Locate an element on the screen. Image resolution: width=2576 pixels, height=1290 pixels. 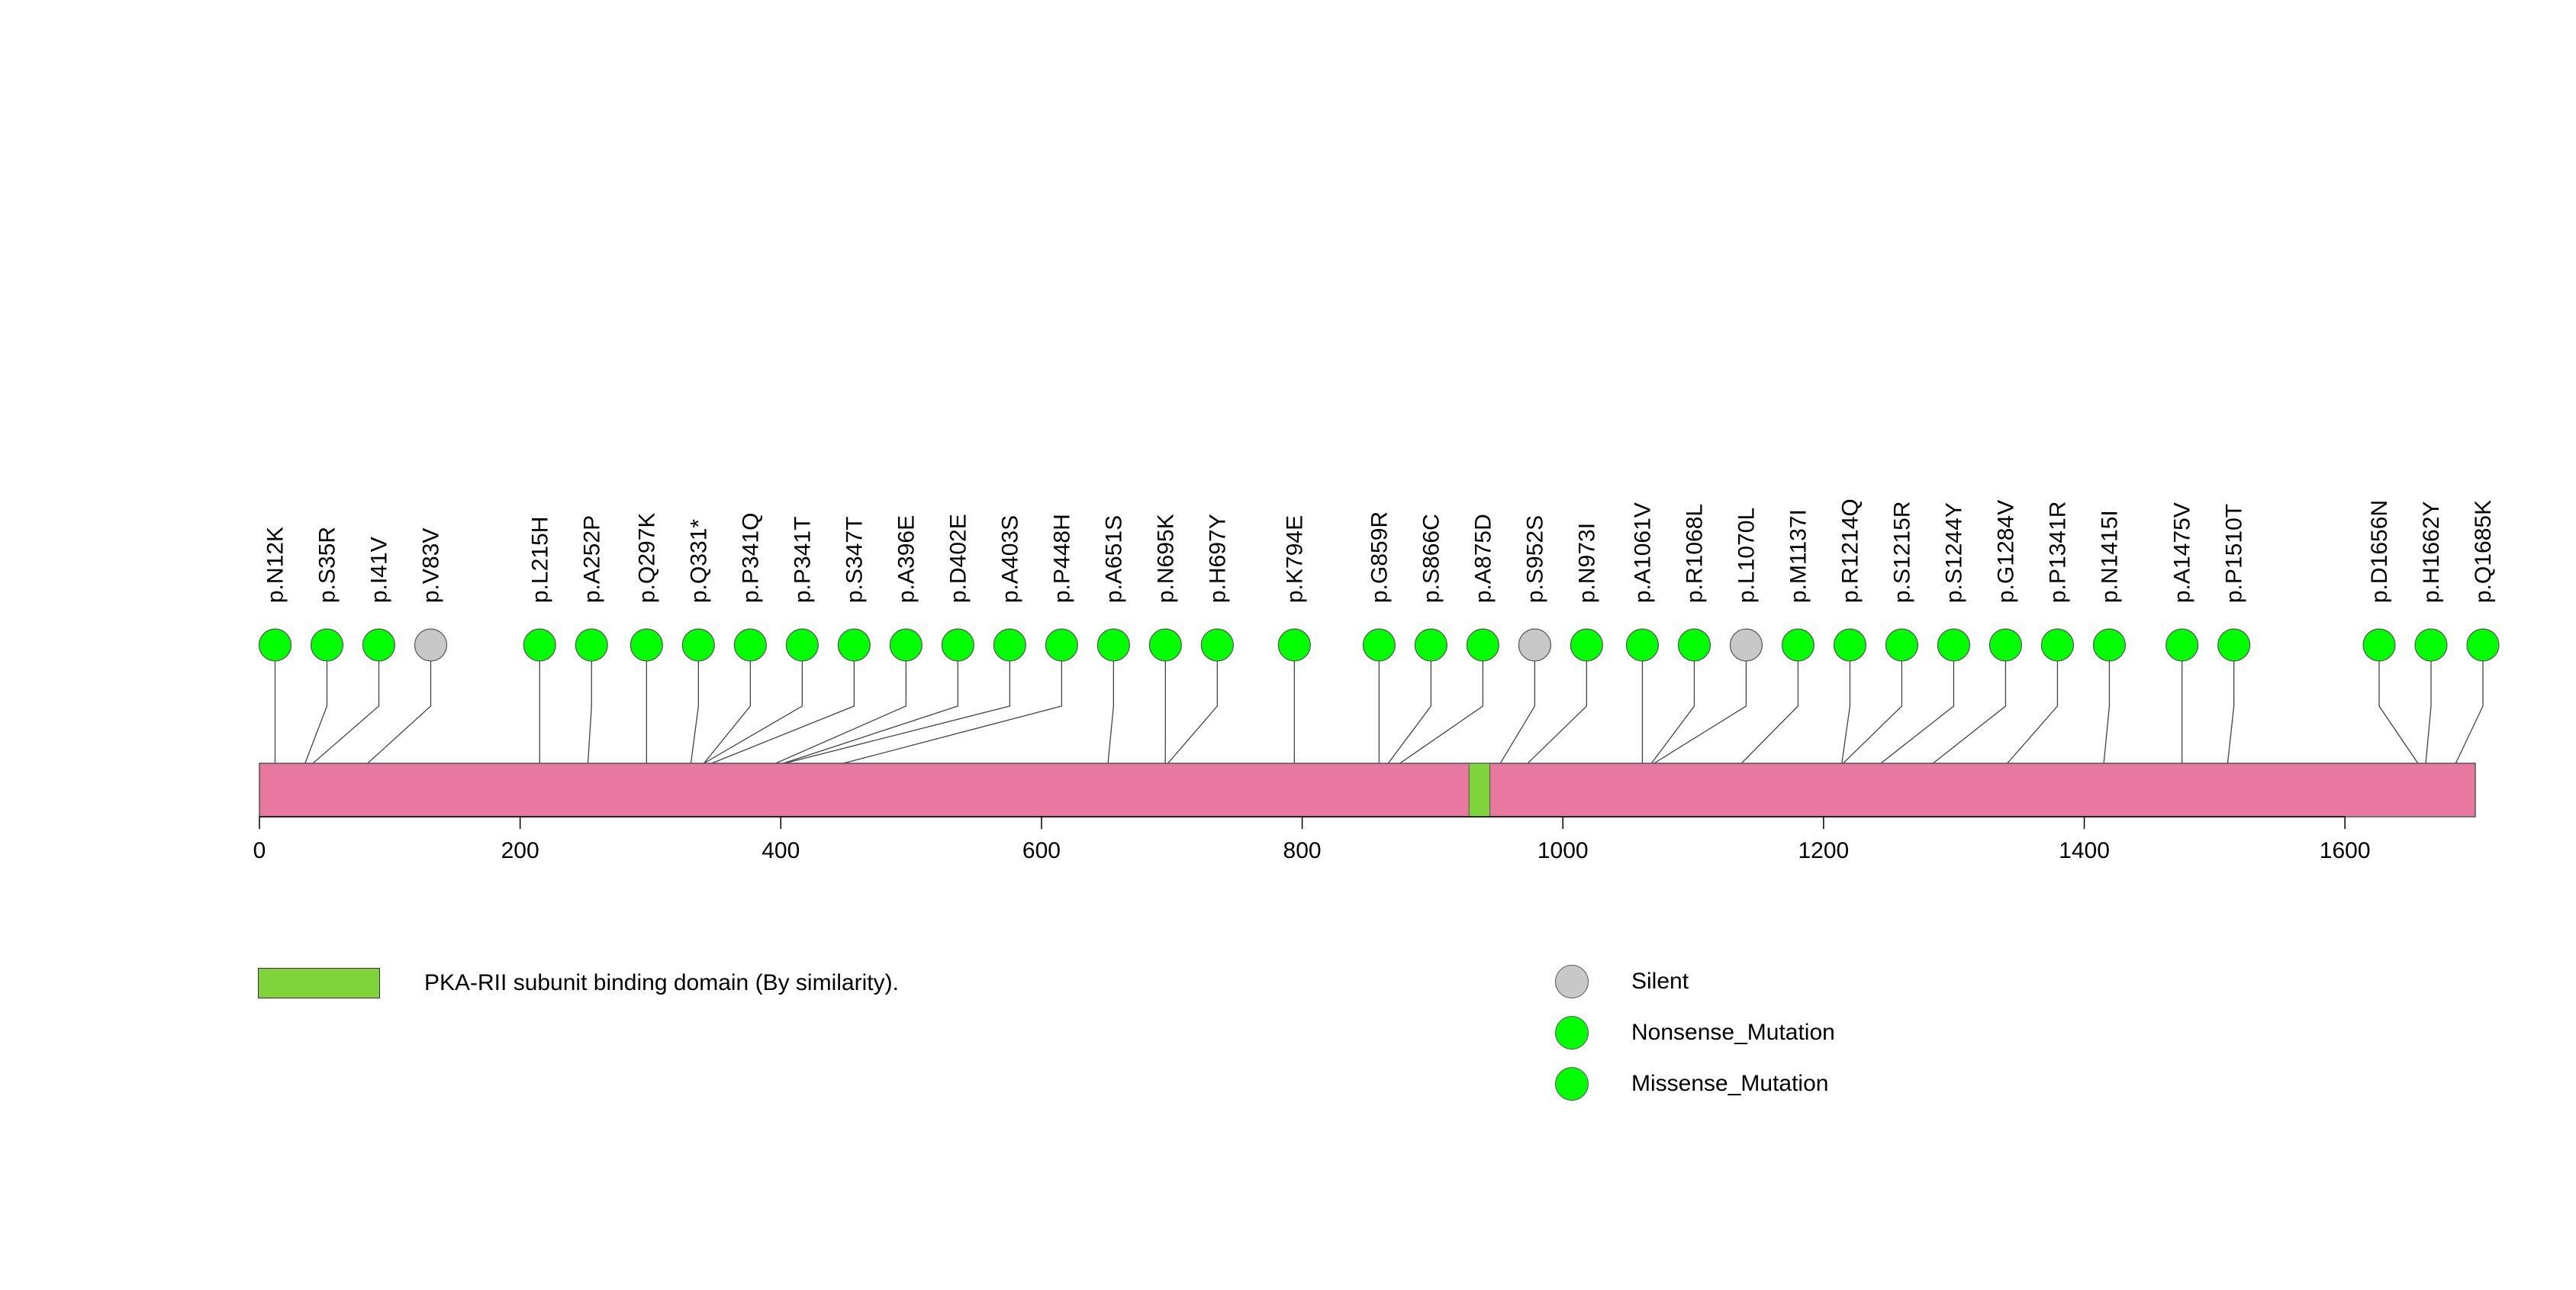
mutation-label: p.G859R is located at coordinates (1379, 557).